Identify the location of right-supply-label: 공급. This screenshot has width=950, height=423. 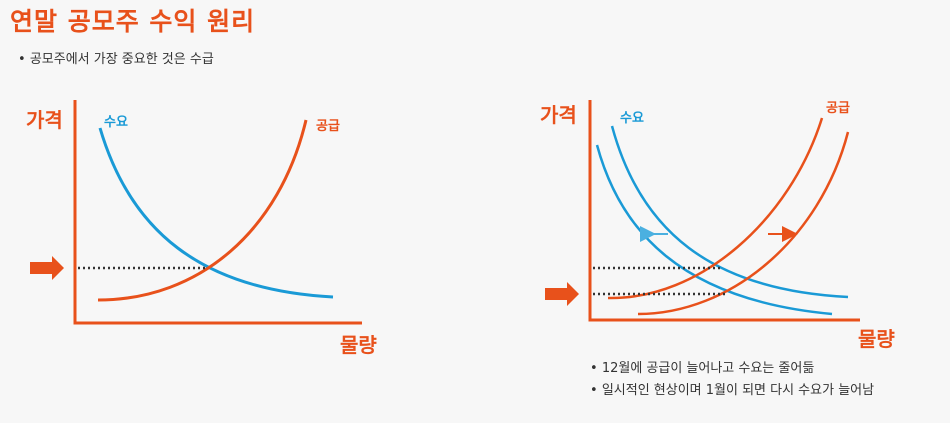
(838, 108).